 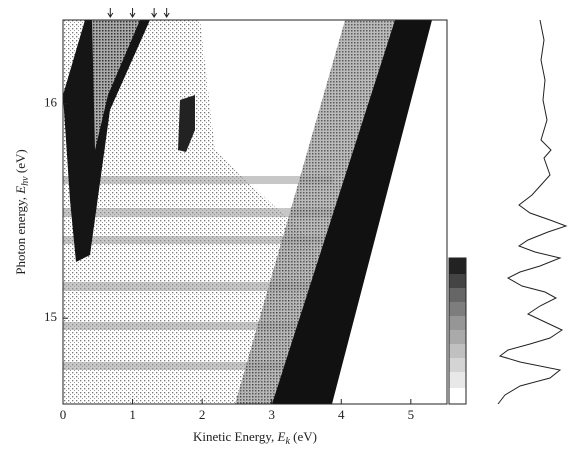 I want to click on x-axis-title: Kinetic Energy, Ek (eV), so click(x=255, y=438).